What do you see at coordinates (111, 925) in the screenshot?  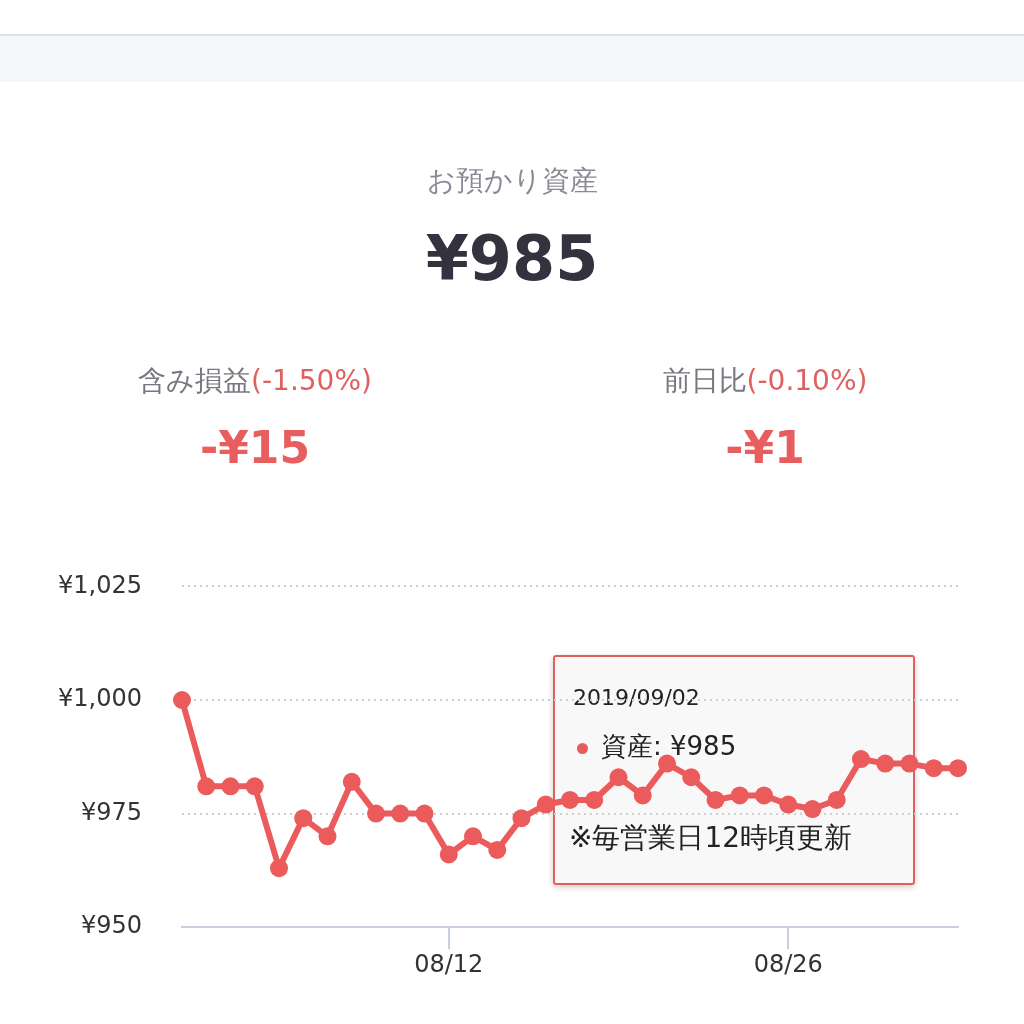 I see `y-tick-label: ¥950` at bounding box center [111, 925].